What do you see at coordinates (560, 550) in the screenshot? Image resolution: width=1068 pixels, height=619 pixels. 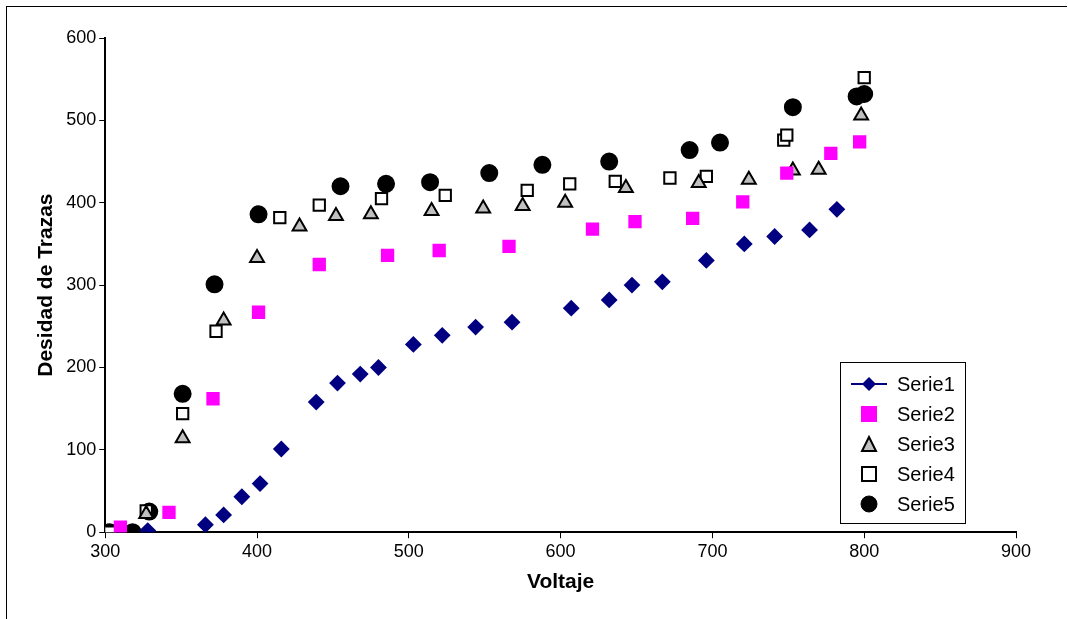 I see `x-tick-label: 600` at bounding box center [560, 550].